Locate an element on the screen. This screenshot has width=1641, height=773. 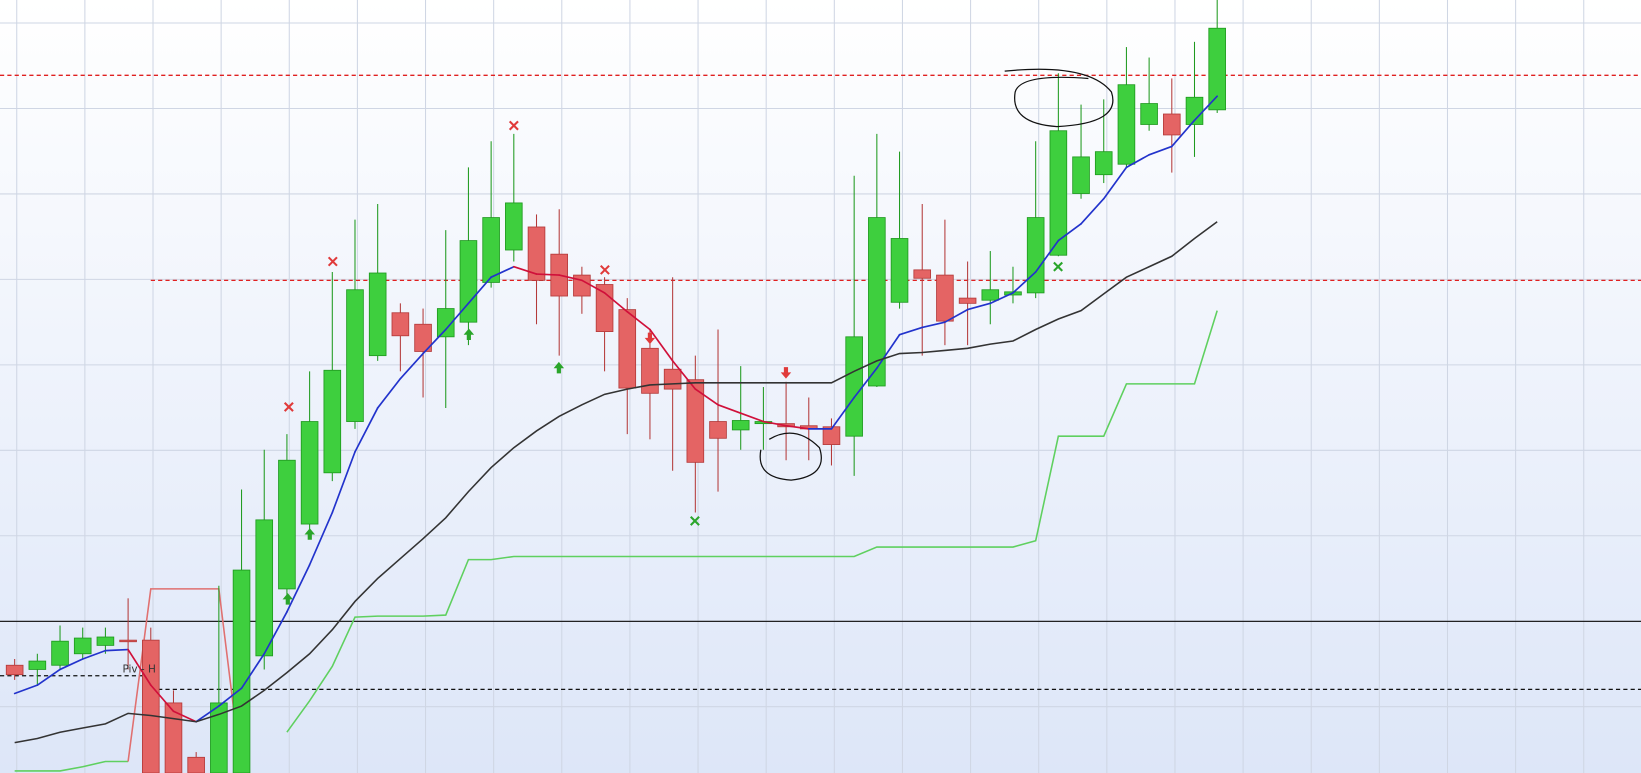
down-arrow is located at coordinates (718, 355).